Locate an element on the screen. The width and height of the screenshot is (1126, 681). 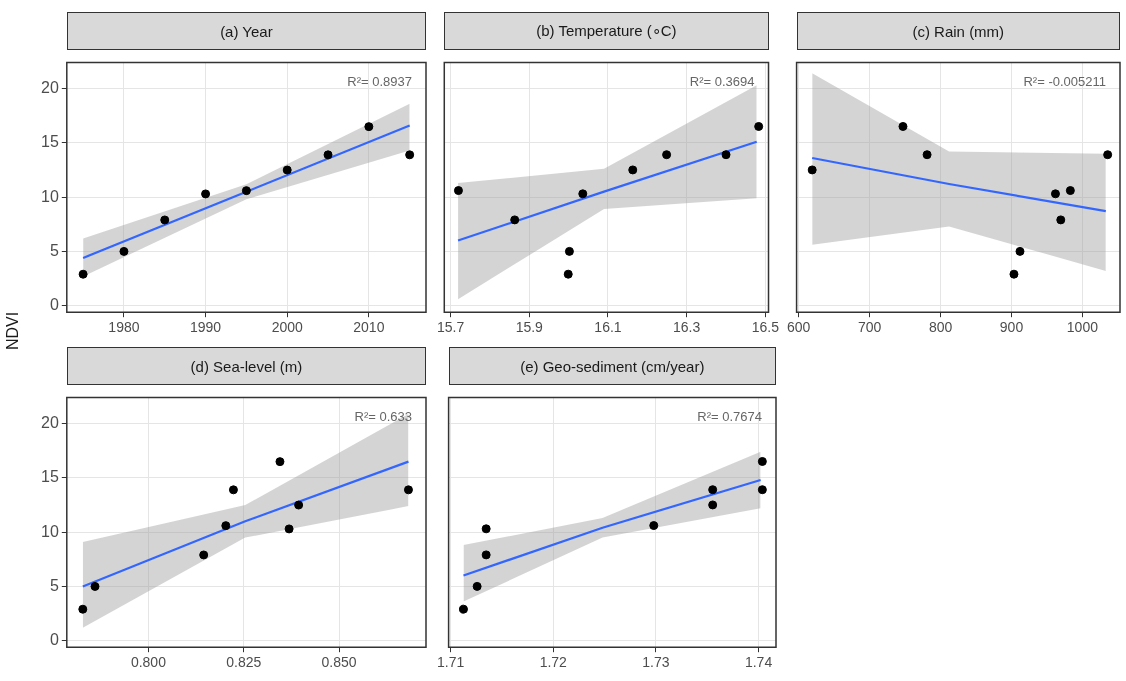
chart-title: (d) Sea-level (m) is located at coordinates (246, 366).